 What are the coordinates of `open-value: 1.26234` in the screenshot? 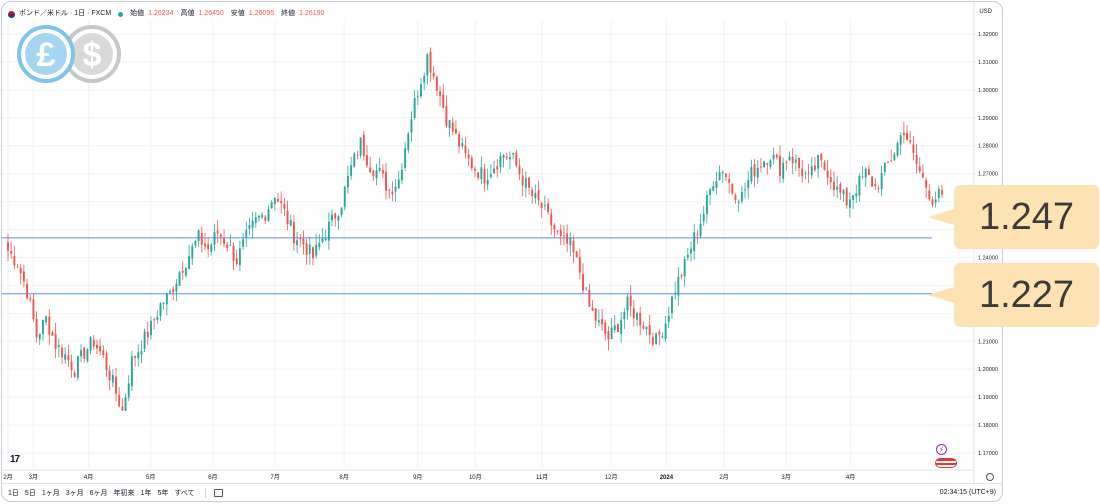 It's located at (161, 13).